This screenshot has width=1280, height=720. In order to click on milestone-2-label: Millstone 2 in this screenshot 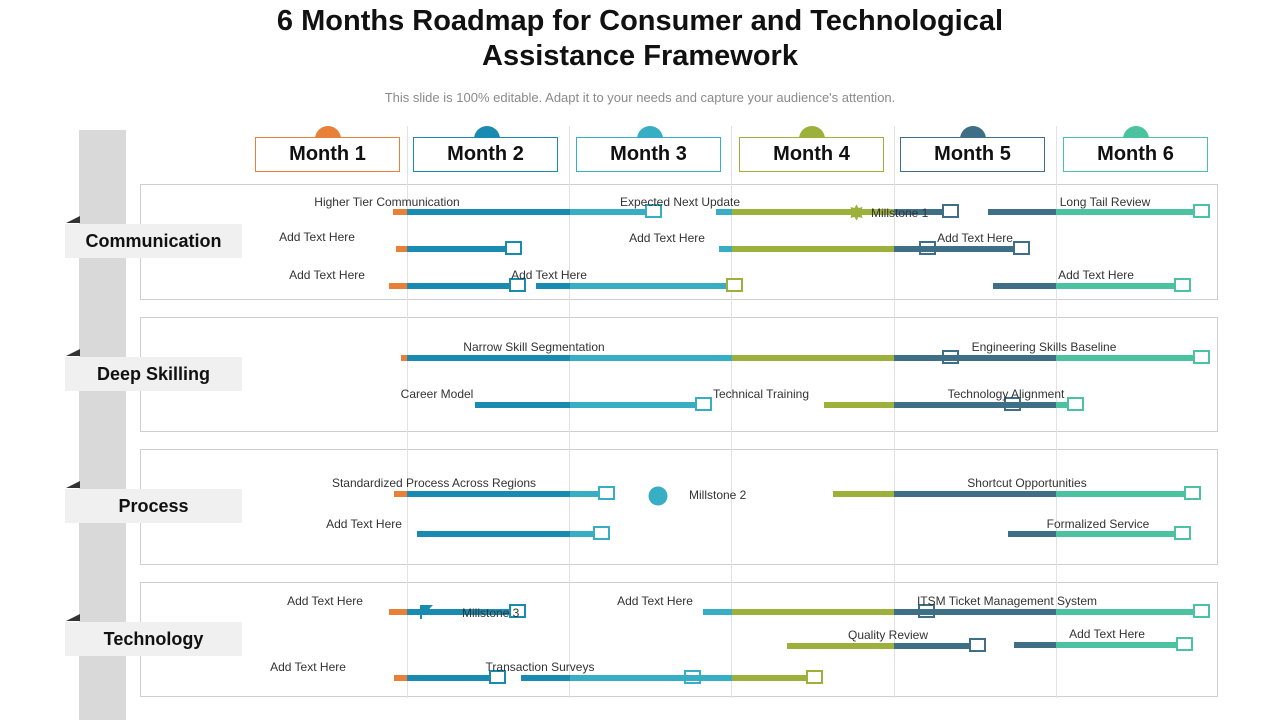, I will do `click(718, 495)`.